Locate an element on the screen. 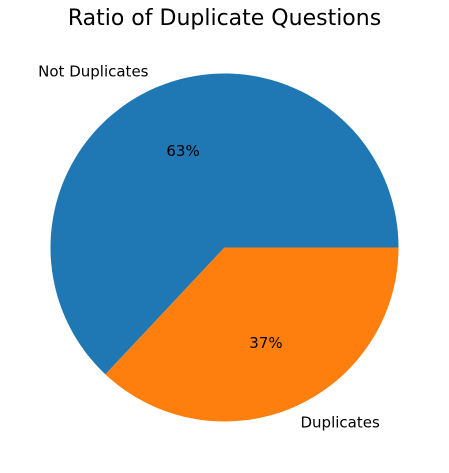 The image size is (449, 473). slice-category-label: Not Duplicates is located at coordinates (93, 71).